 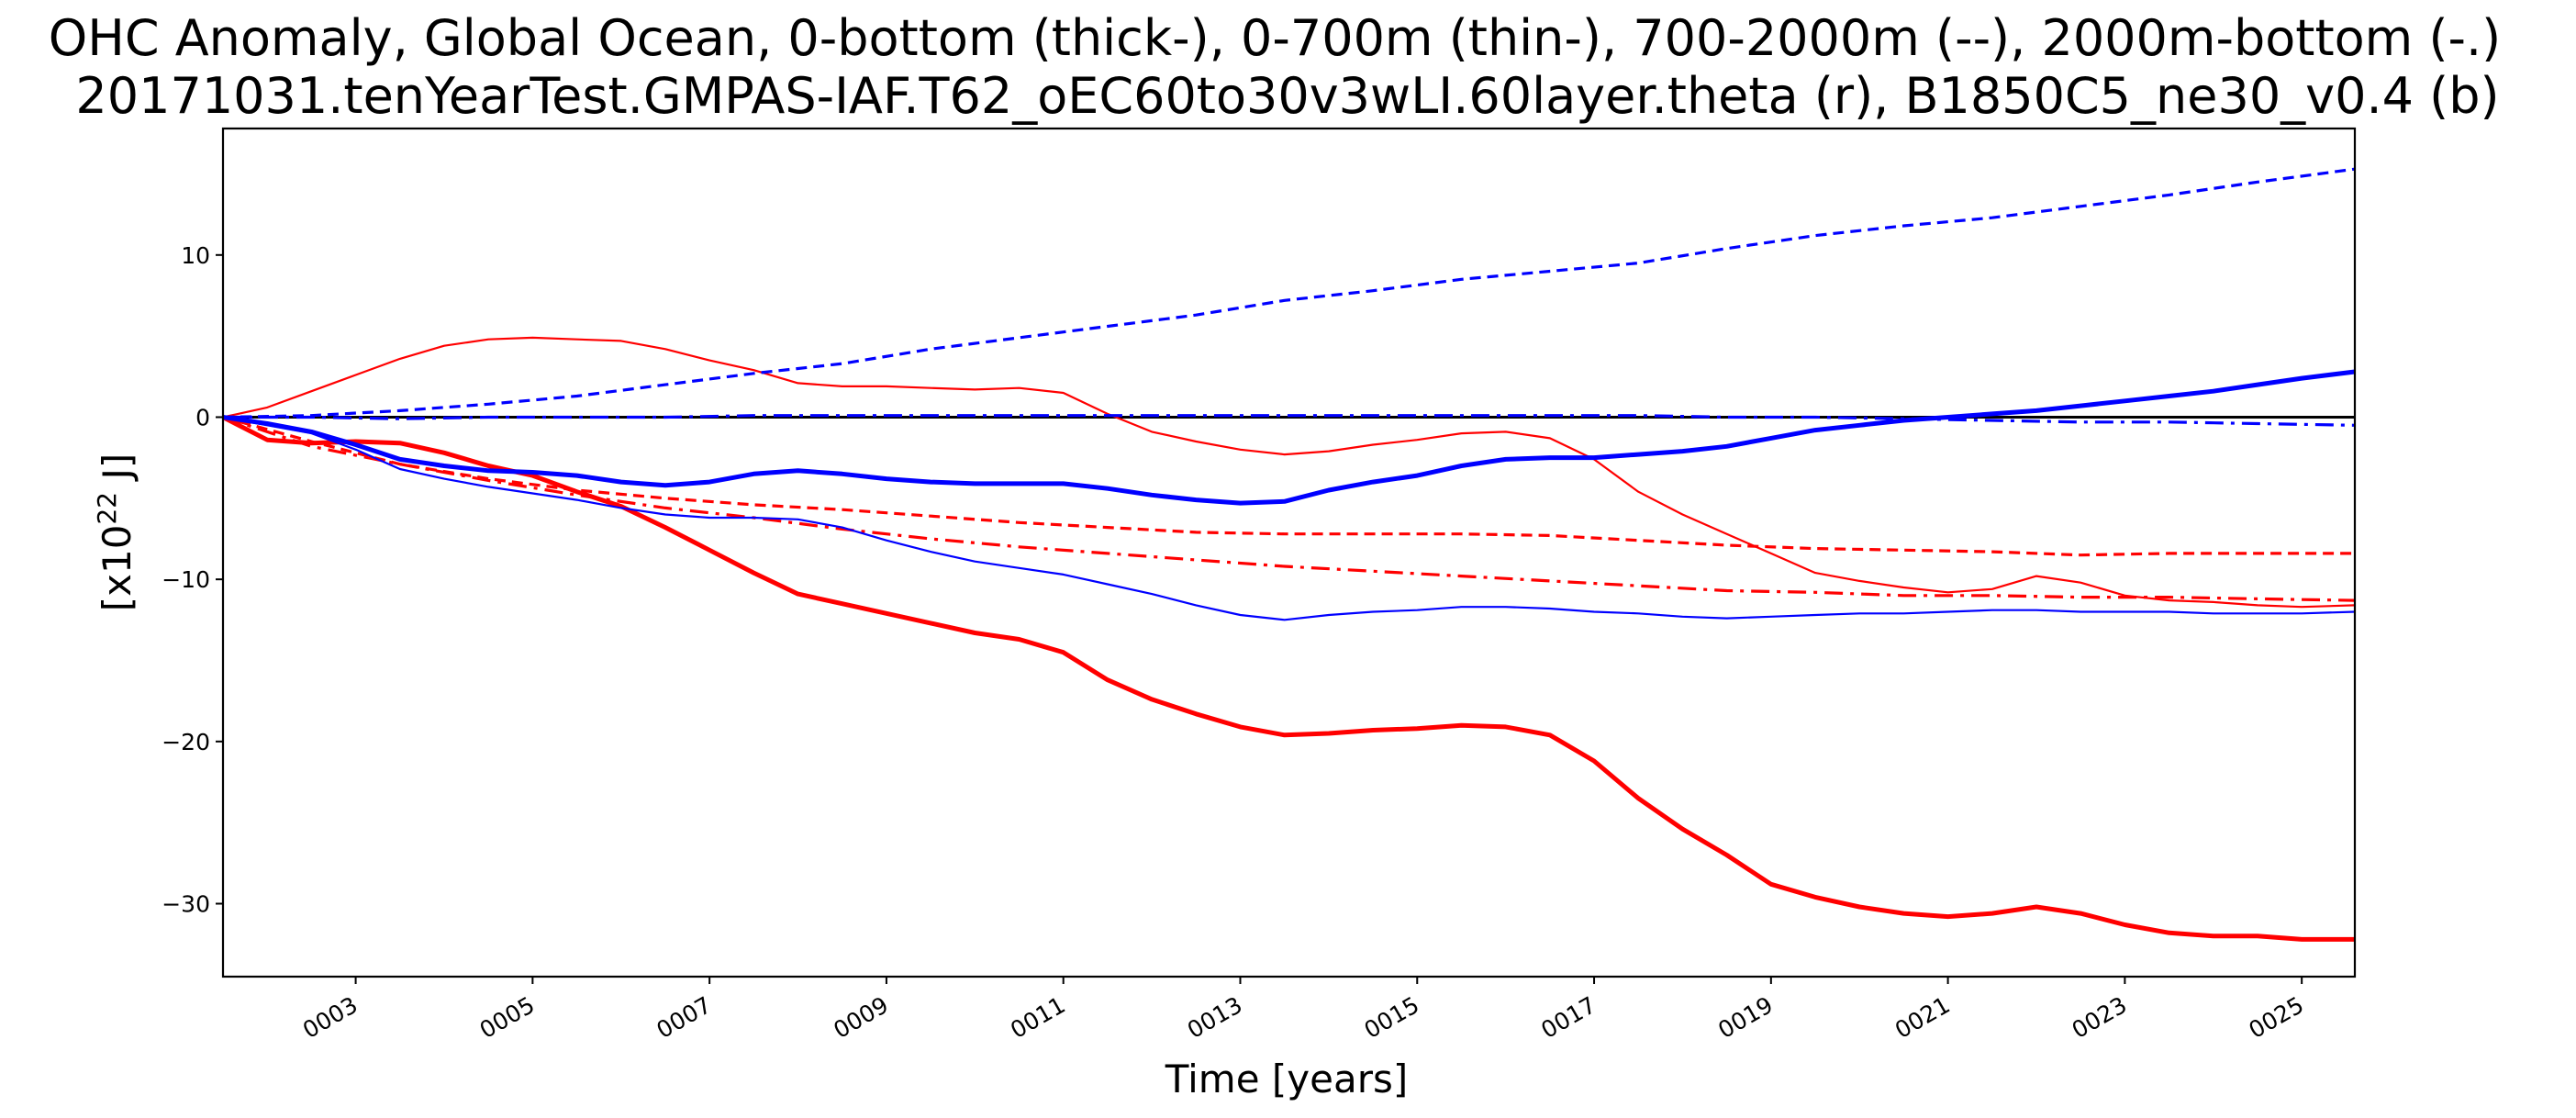 I want to click on x-tick-label: 0019, so click(x=1745, y=1017).